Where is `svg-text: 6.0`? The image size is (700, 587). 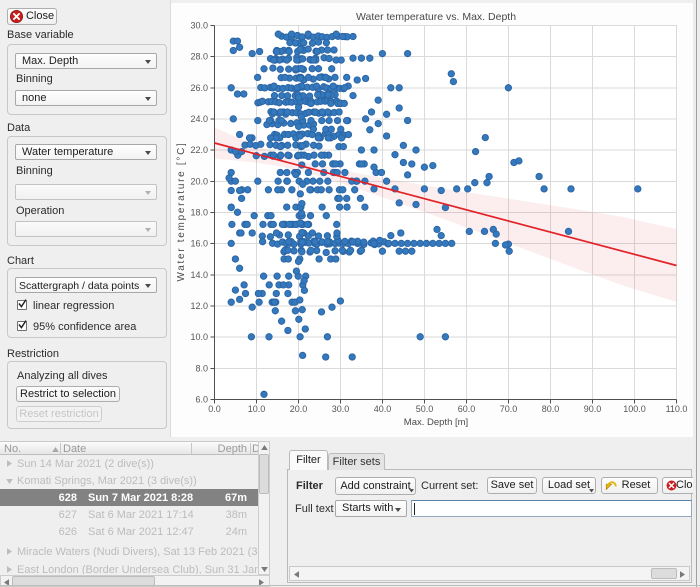 svg-text: 6.0 is located at coordinates (201, 400).